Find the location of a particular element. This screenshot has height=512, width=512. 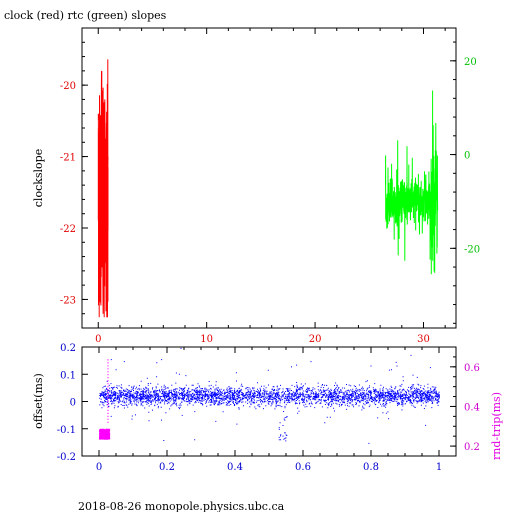

magenta-roundtrip-series is located at coordinates (105, 399).